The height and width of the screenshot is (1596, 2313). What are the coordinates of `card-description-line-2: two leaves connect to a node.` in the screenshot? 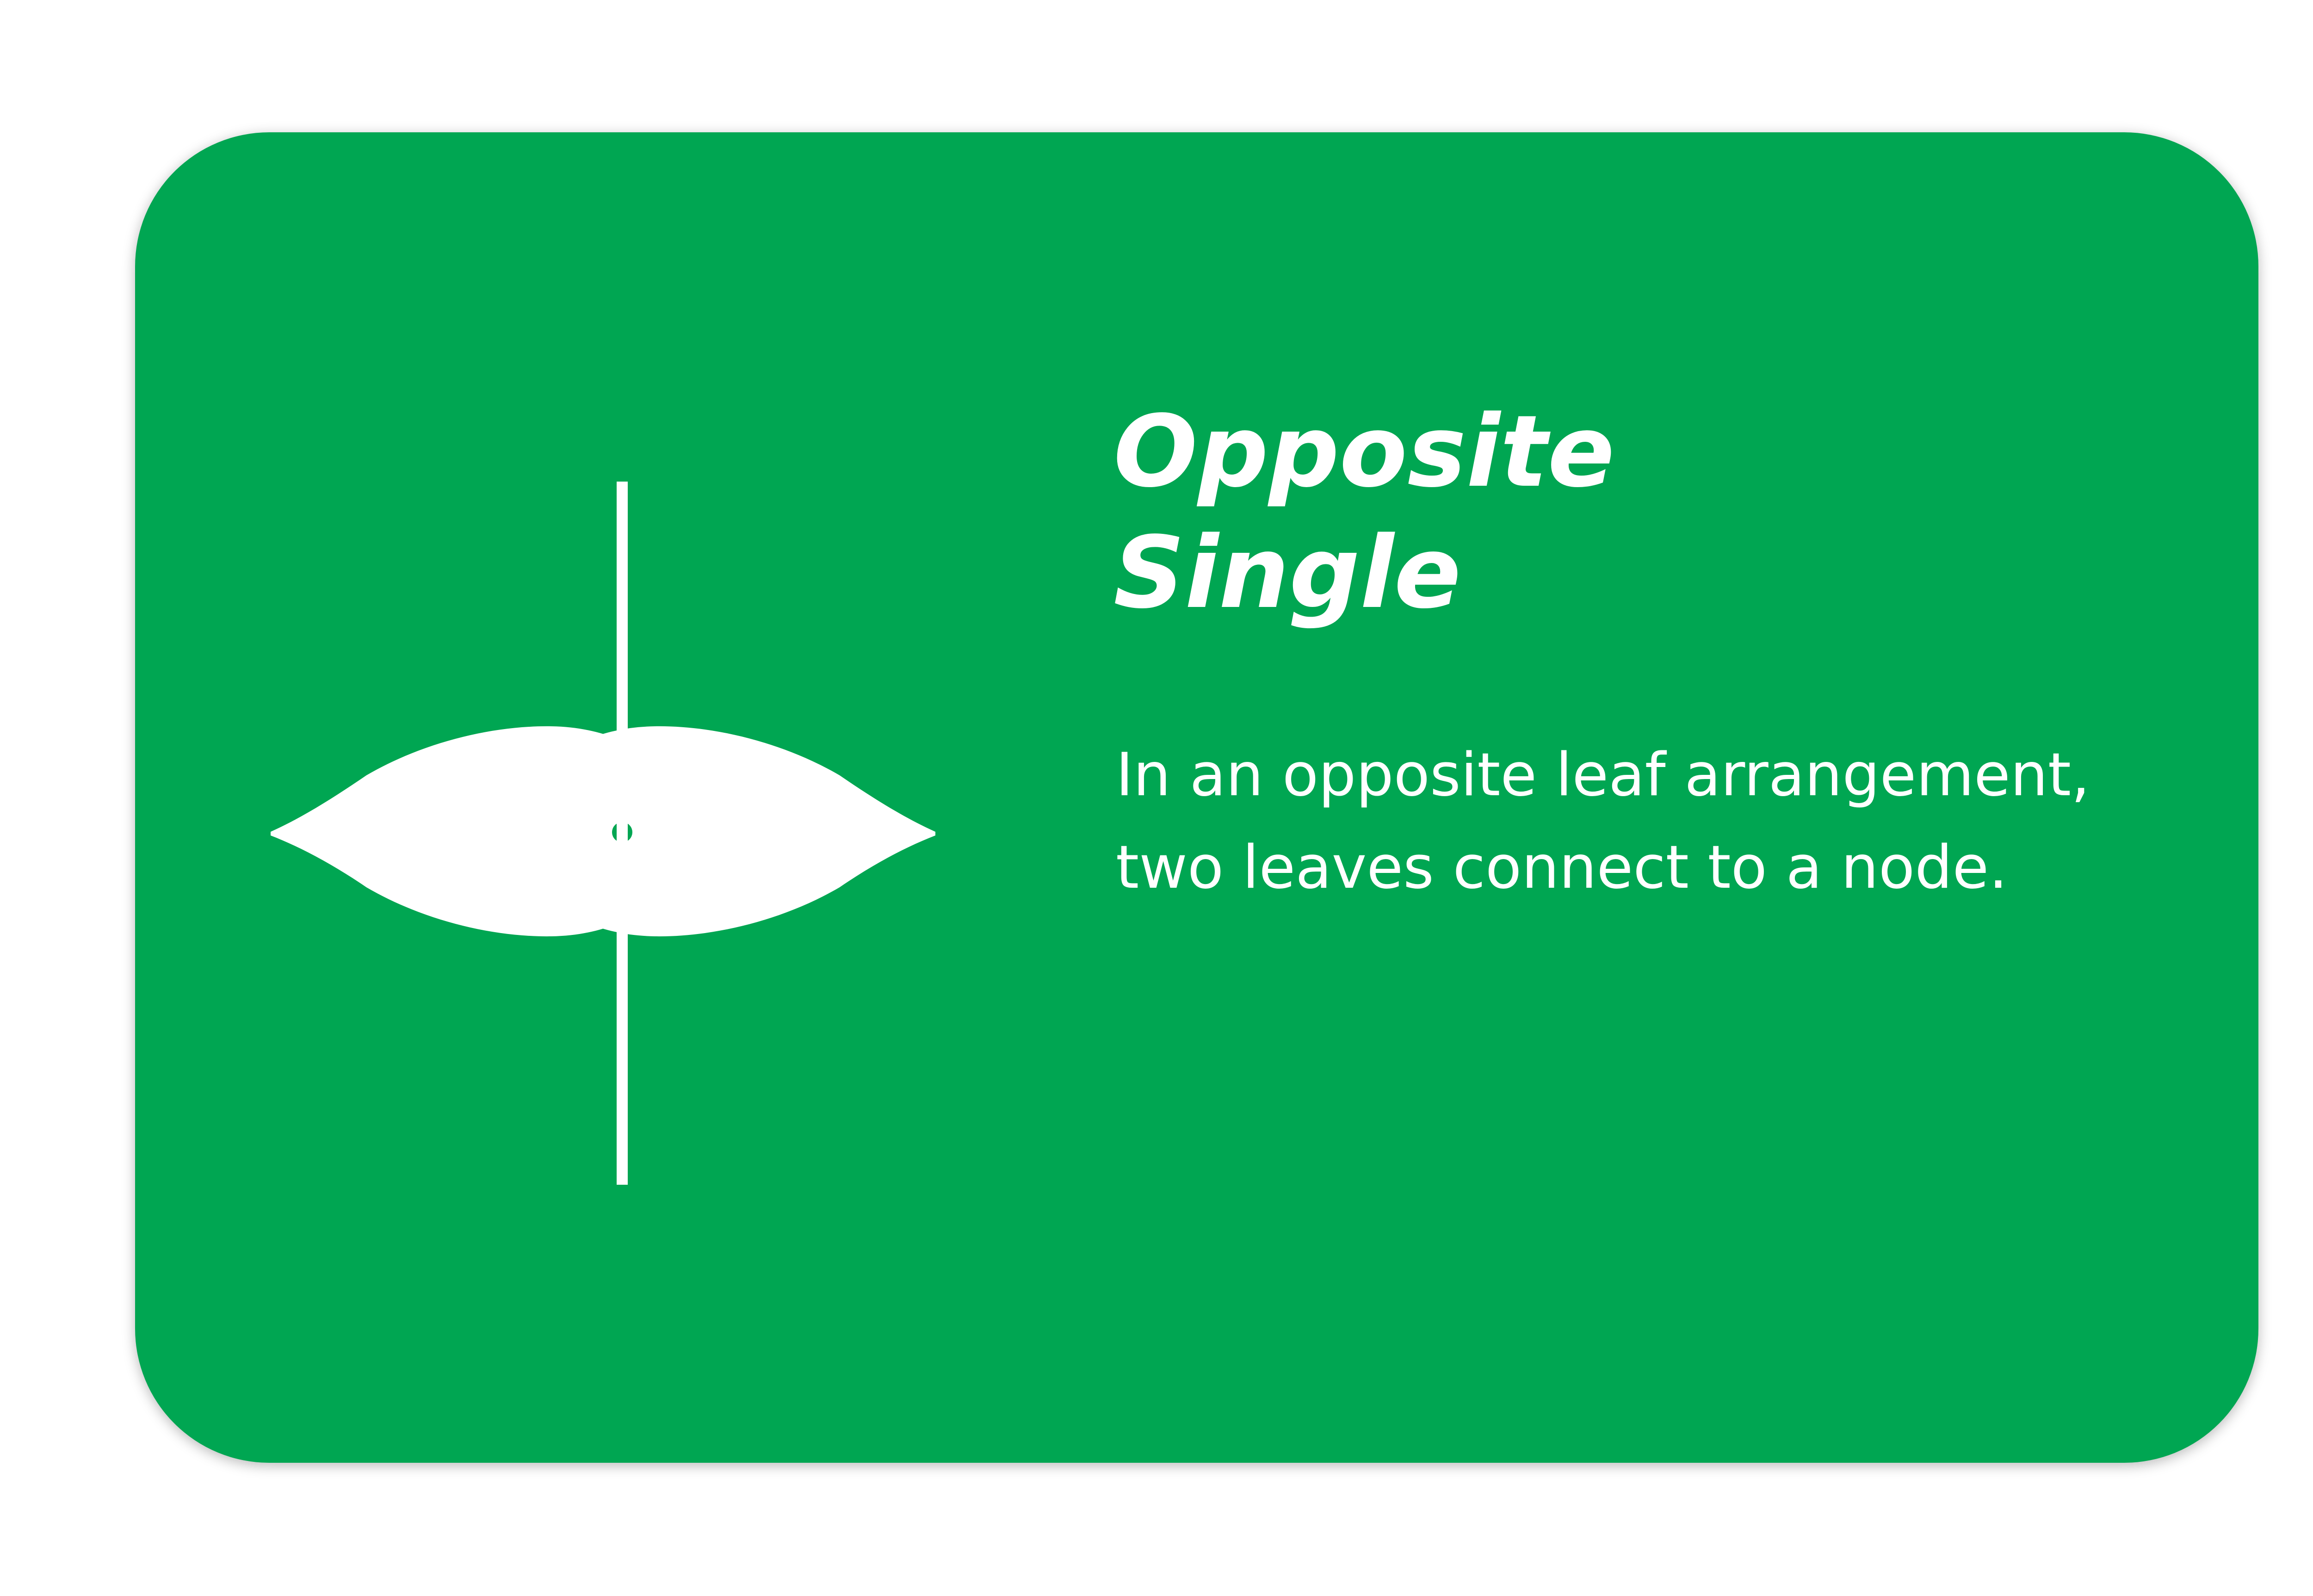 It's located at (1562, 867).